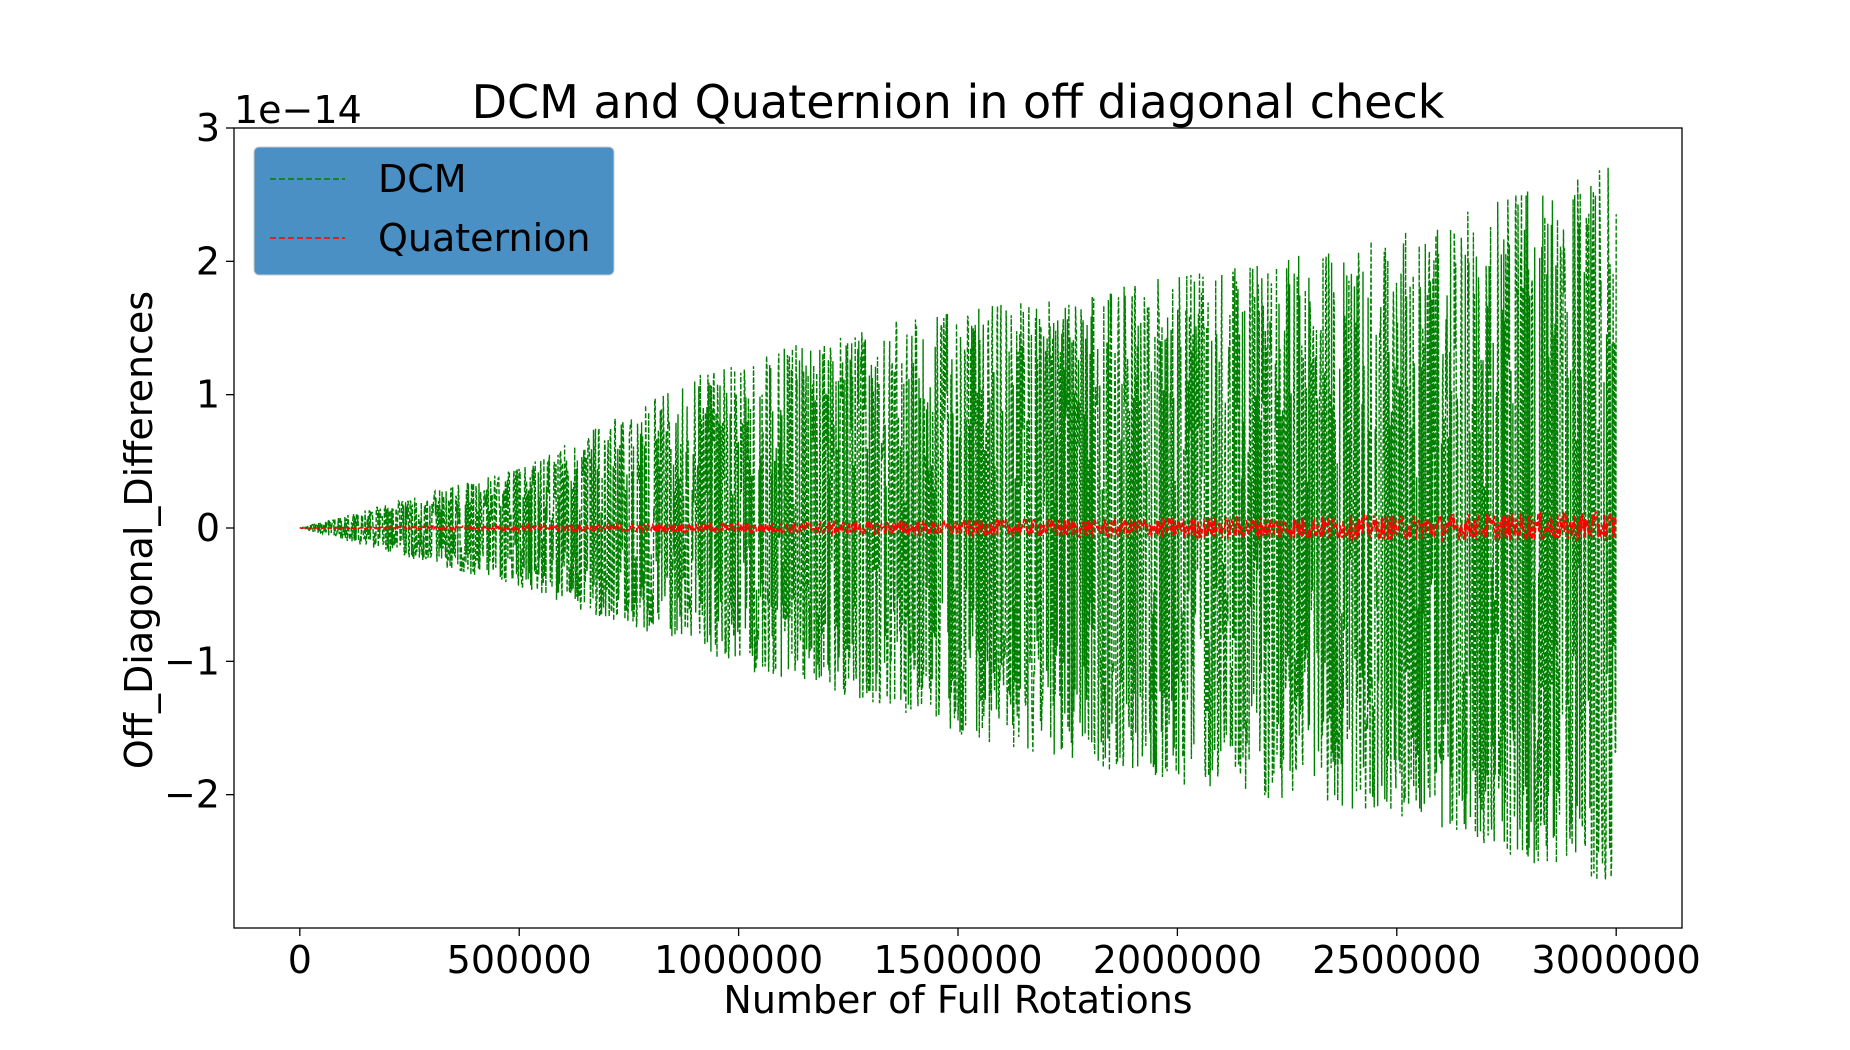  Describe the element at coordinates (298, 110) in the screenshot. I see `y-offset-label: 1e−14` at that location.